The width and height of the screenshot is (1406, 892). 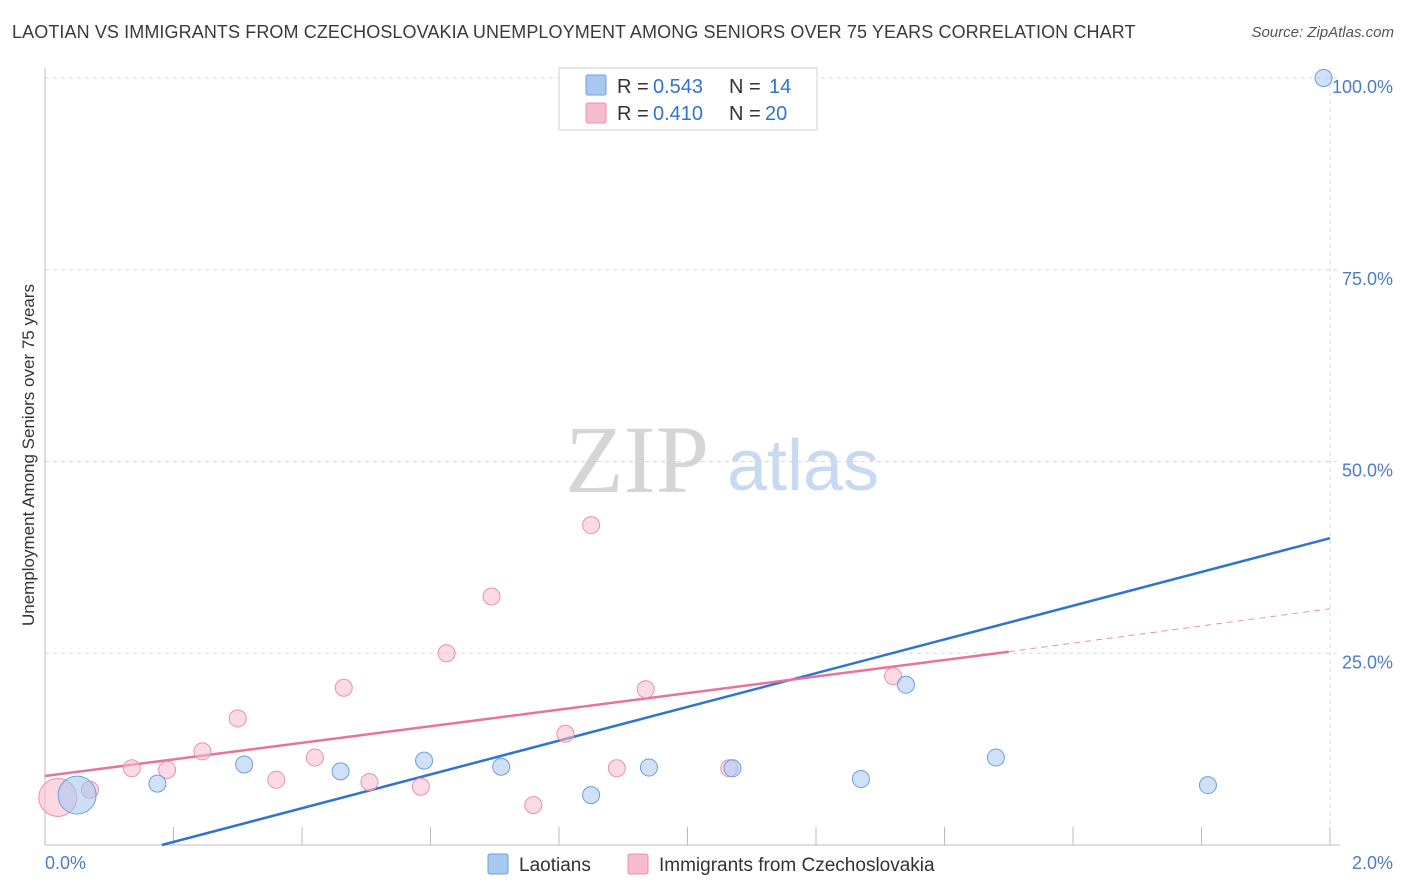 What do you see at coordinates (65, 863) in the screenshot?
I see `x-tick-label: 0.0%` at bounding box center [65, 863].